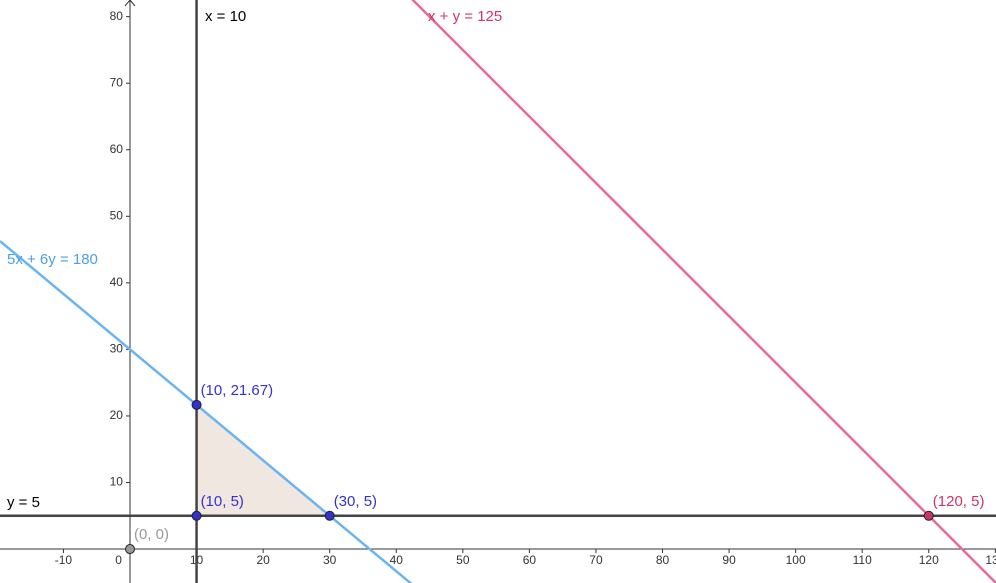 The height and width of the screenshot is (583, 996). I want to click on line-label: y = 5, so click(23, 502).